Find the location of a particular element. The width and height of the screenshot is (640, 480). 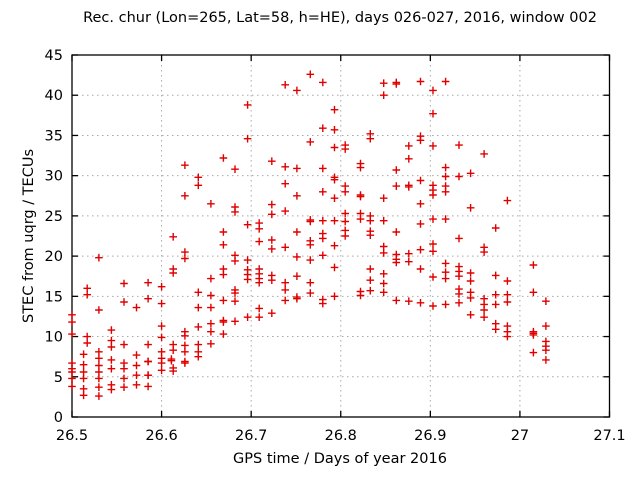

svg-text: 26.8 is located at coordinates (341, 436).